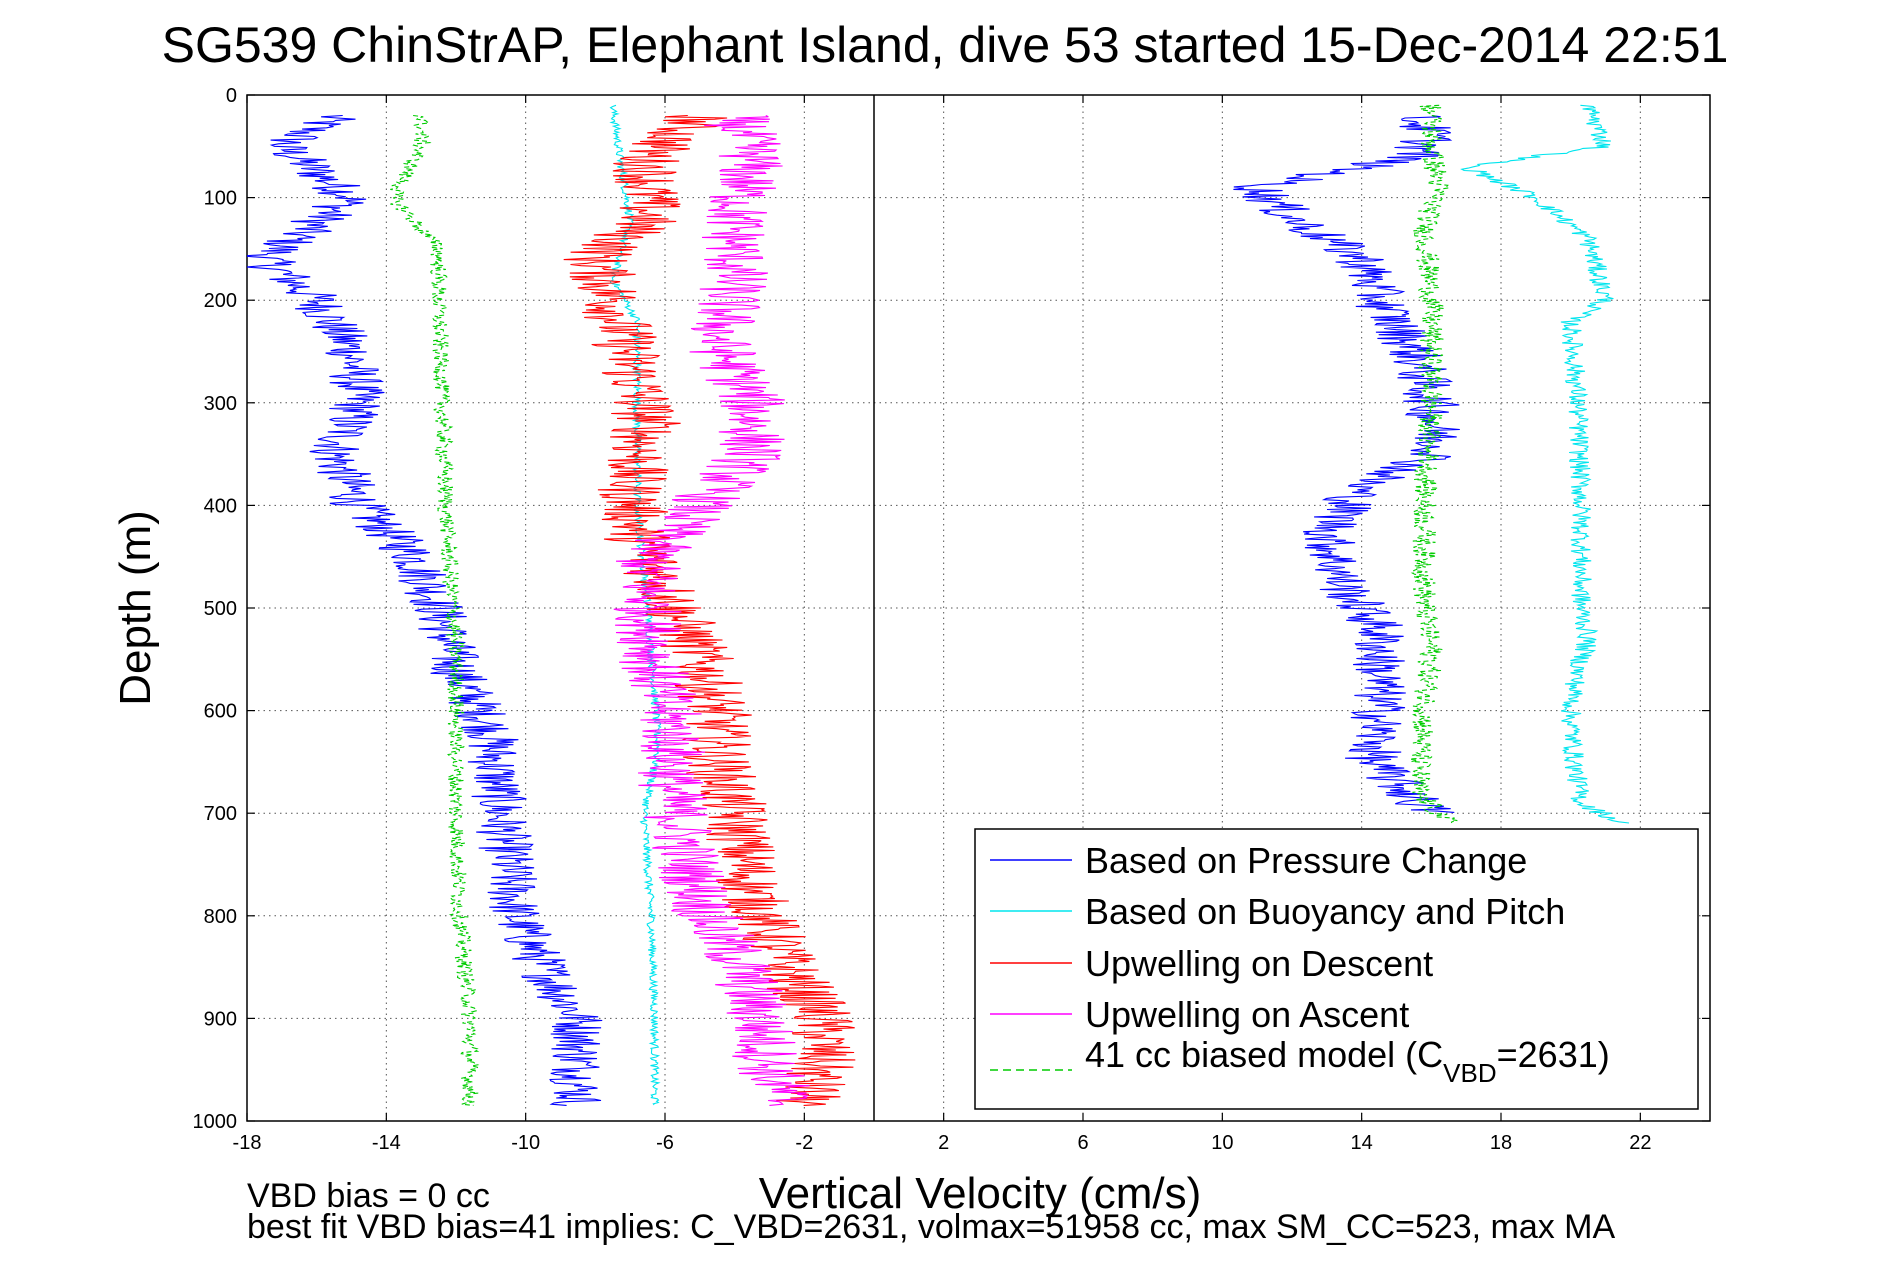  What do you see at coordinates (220, 301) in the screenshot?
I see `y-tick-label: 200` at bounding box center [220, 301].